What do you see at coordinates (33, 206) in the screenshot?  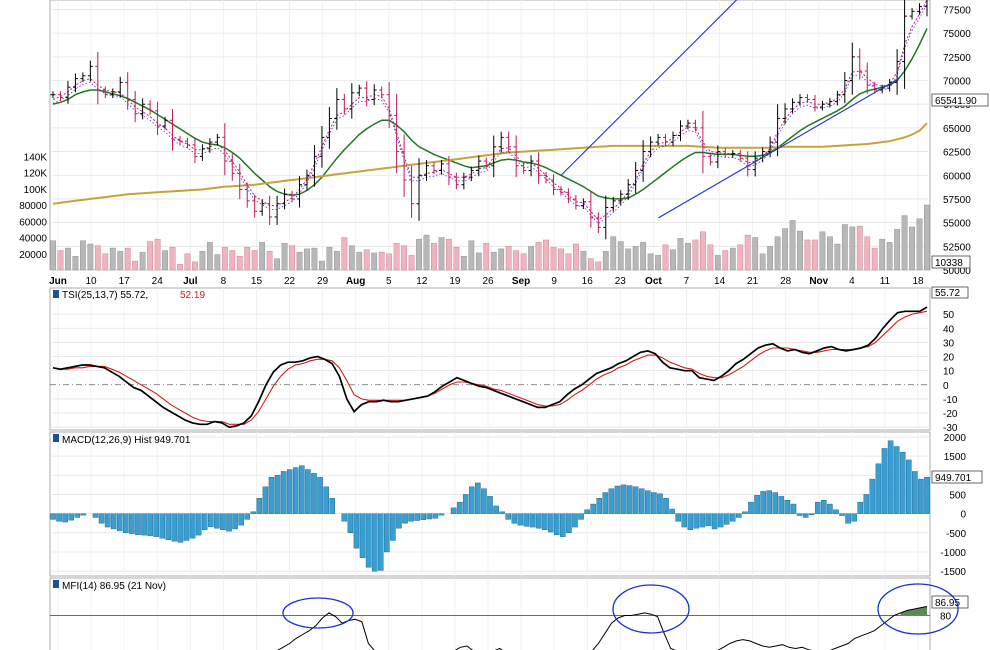 I see `volume-y-axis-labels: 20000 40000 60000 80000 100K 120K 140K` at bounding box center [33, 206].